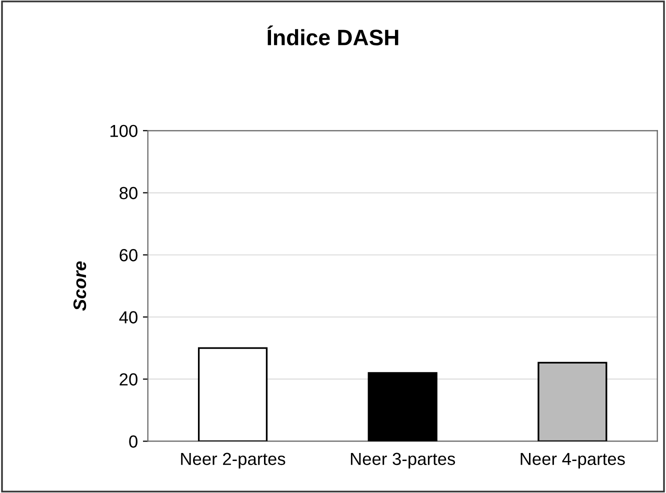 This screenshot has width=666, height=493. What do you see at coordinates (233, 460) in the screenshot?
I see `x-tick-label: Neer 2-partes` at bounding box center [233, 460].